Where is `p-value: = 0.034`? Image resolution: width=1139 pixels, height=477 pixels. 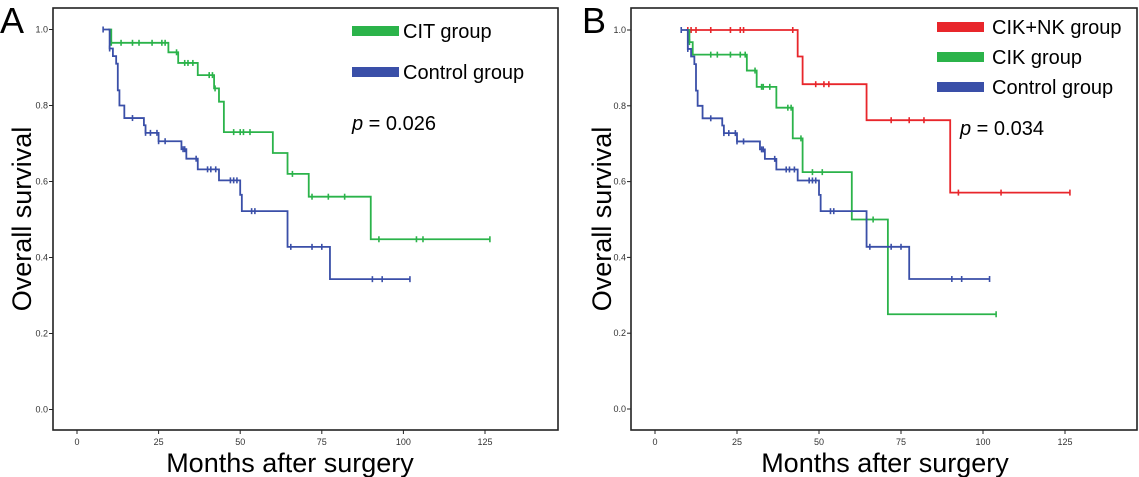 p-value: = 0.034 is located at coordinates (1007, 129).